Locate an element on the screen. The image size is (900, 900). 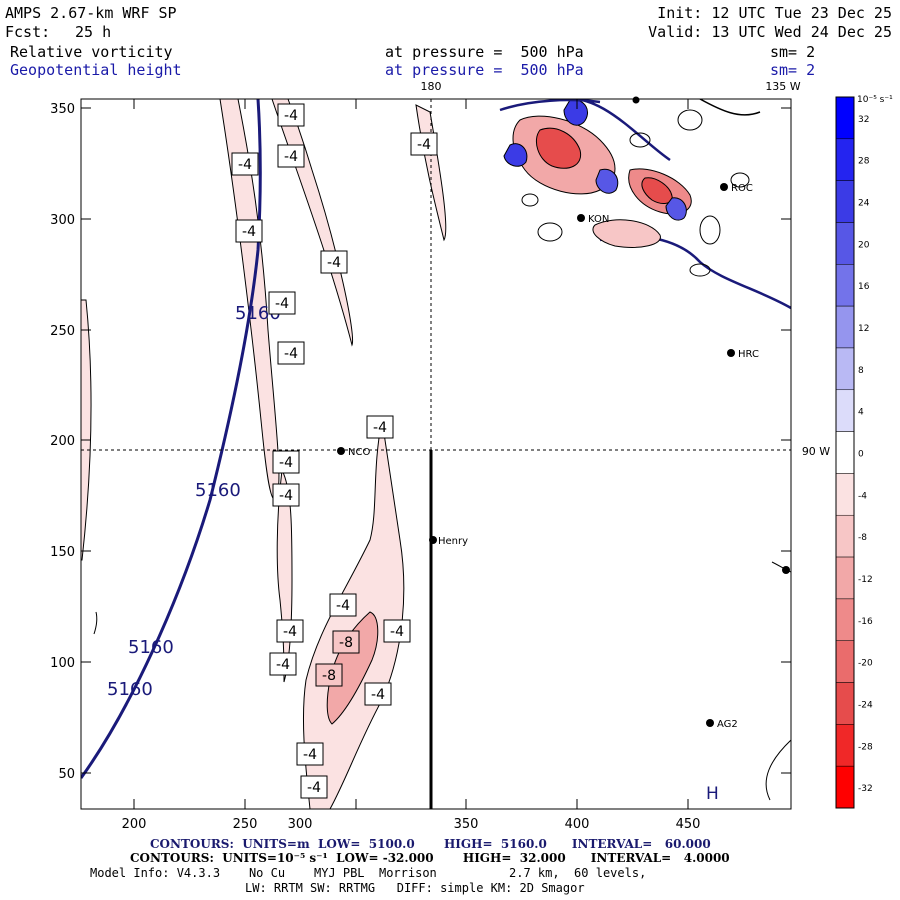
field-1-smooth: sm= 2 is located at coordinates (793, 52).